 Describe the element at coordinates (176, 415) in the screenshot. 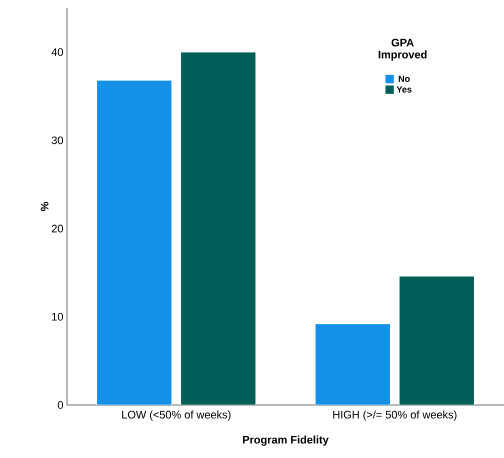

I see `x-tick-label: LOW (<50% of weeks)` at that location.